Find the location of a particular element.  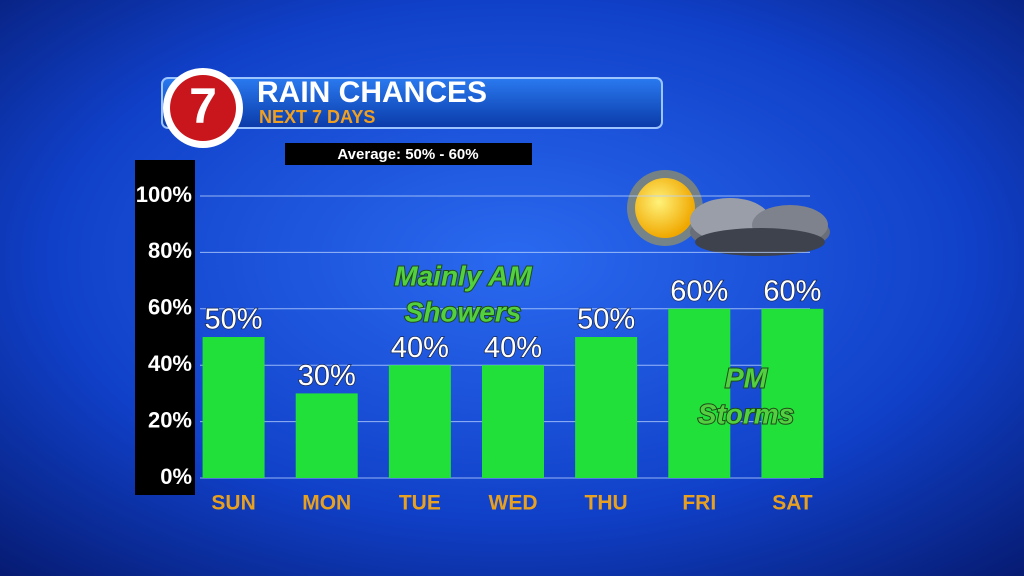

logo: 7 is located at coordinates (203, 106).